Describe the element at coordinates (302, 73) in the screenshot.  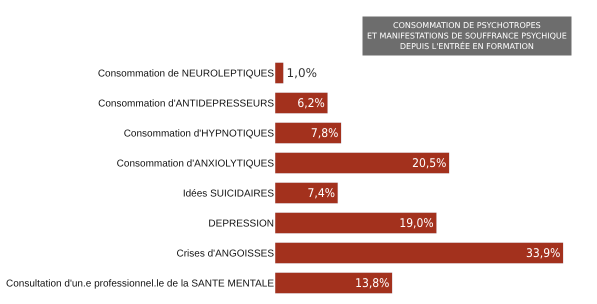
I see `data-label: 1,0%` at that location.